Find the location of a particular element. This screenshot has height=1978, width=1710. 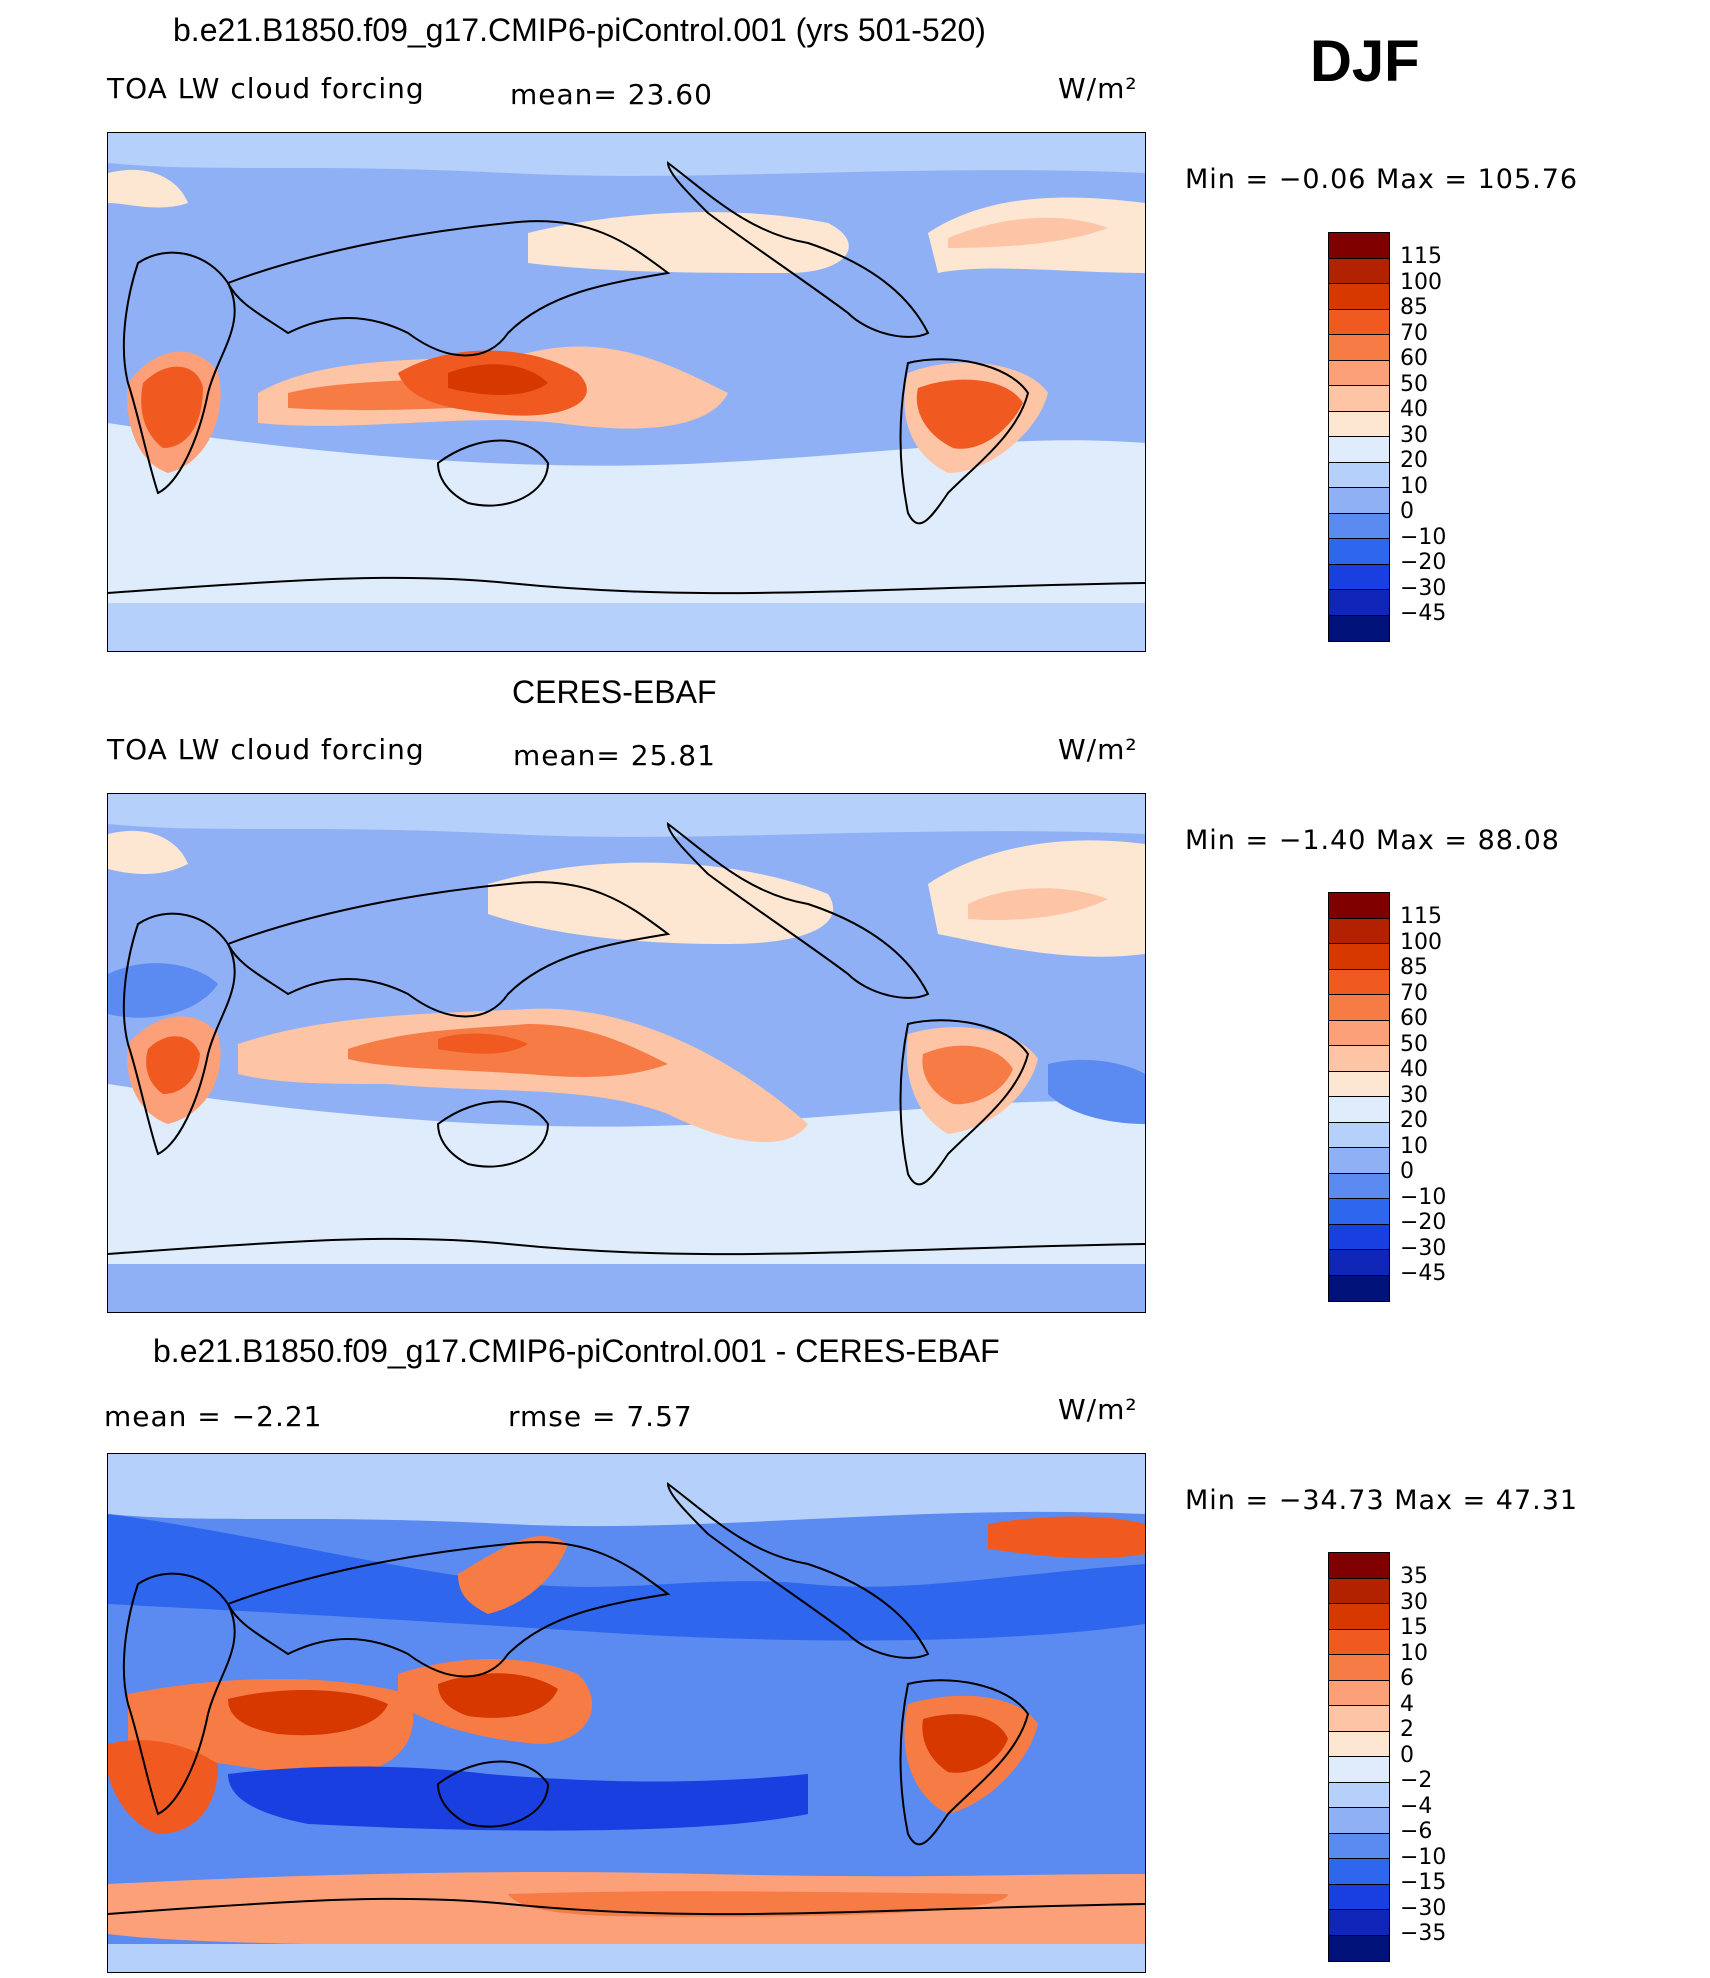

panel-2-colorbar is located at coordinates (1359, 1097).